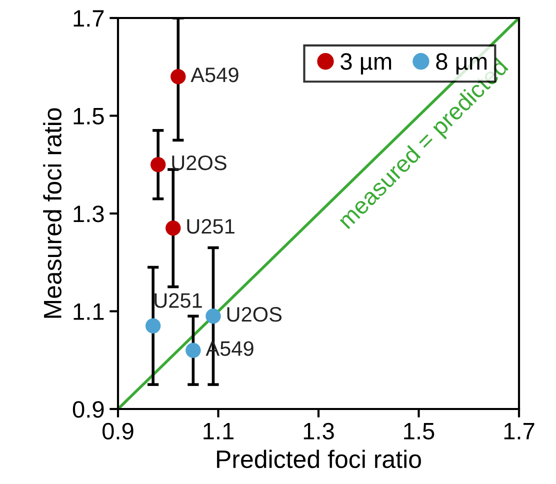 The image size is (556, 484). I want to click on annotation: A549, so click(214, 74).